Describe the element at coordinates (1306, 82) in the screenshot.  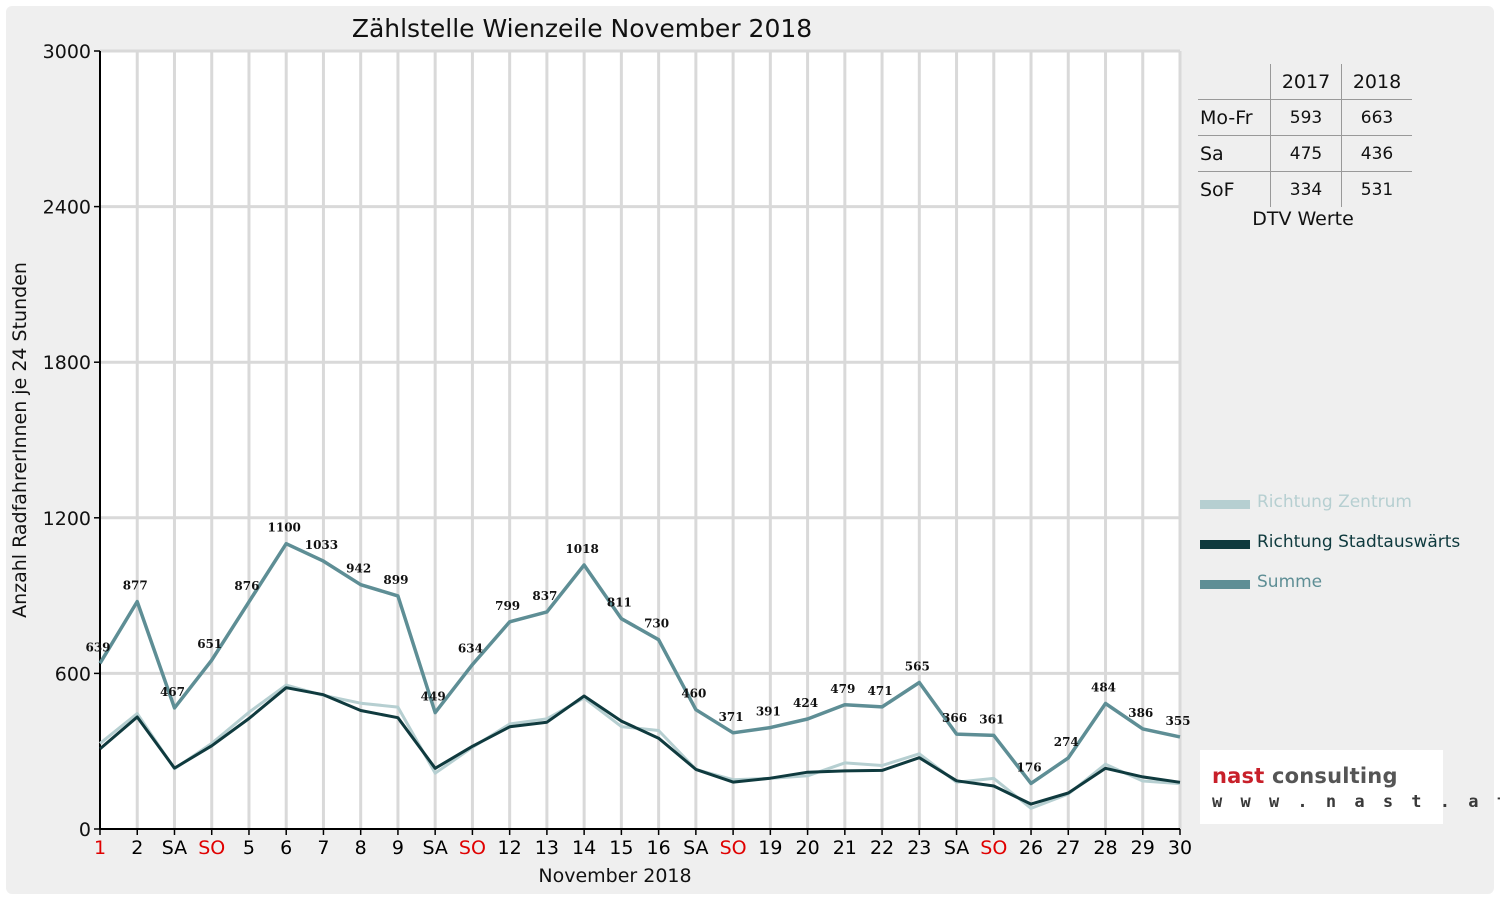
I see `dtv-header-2017: 2017` at that location.